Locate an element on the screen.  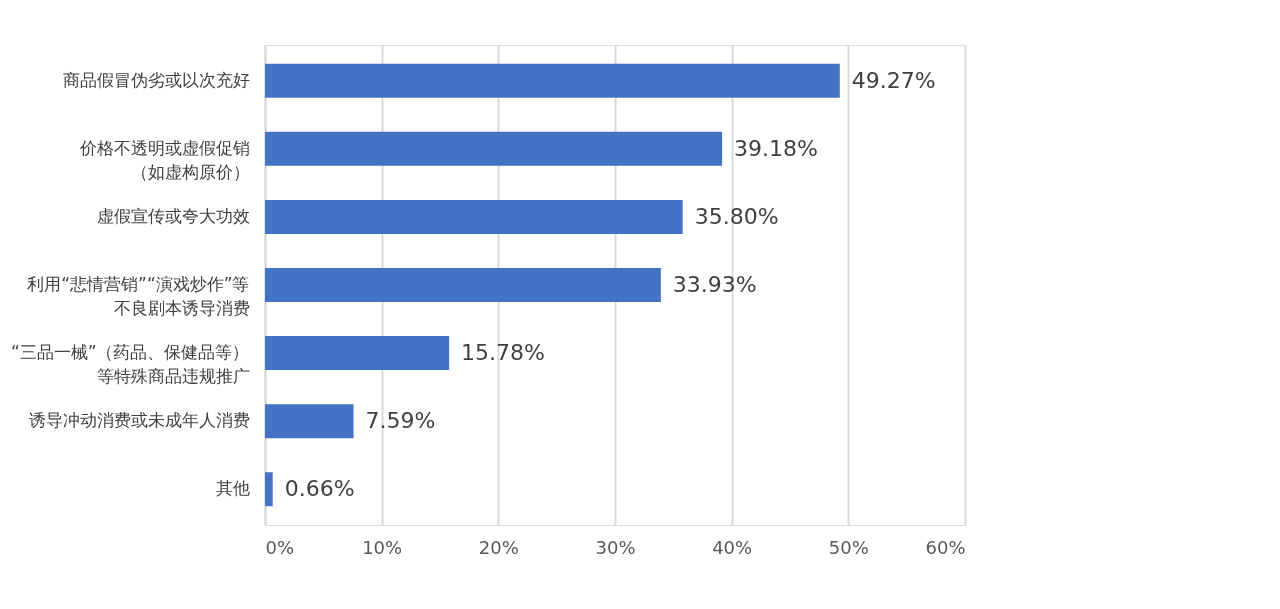
data-label: 0.66% is located at coordinates (319, 489).